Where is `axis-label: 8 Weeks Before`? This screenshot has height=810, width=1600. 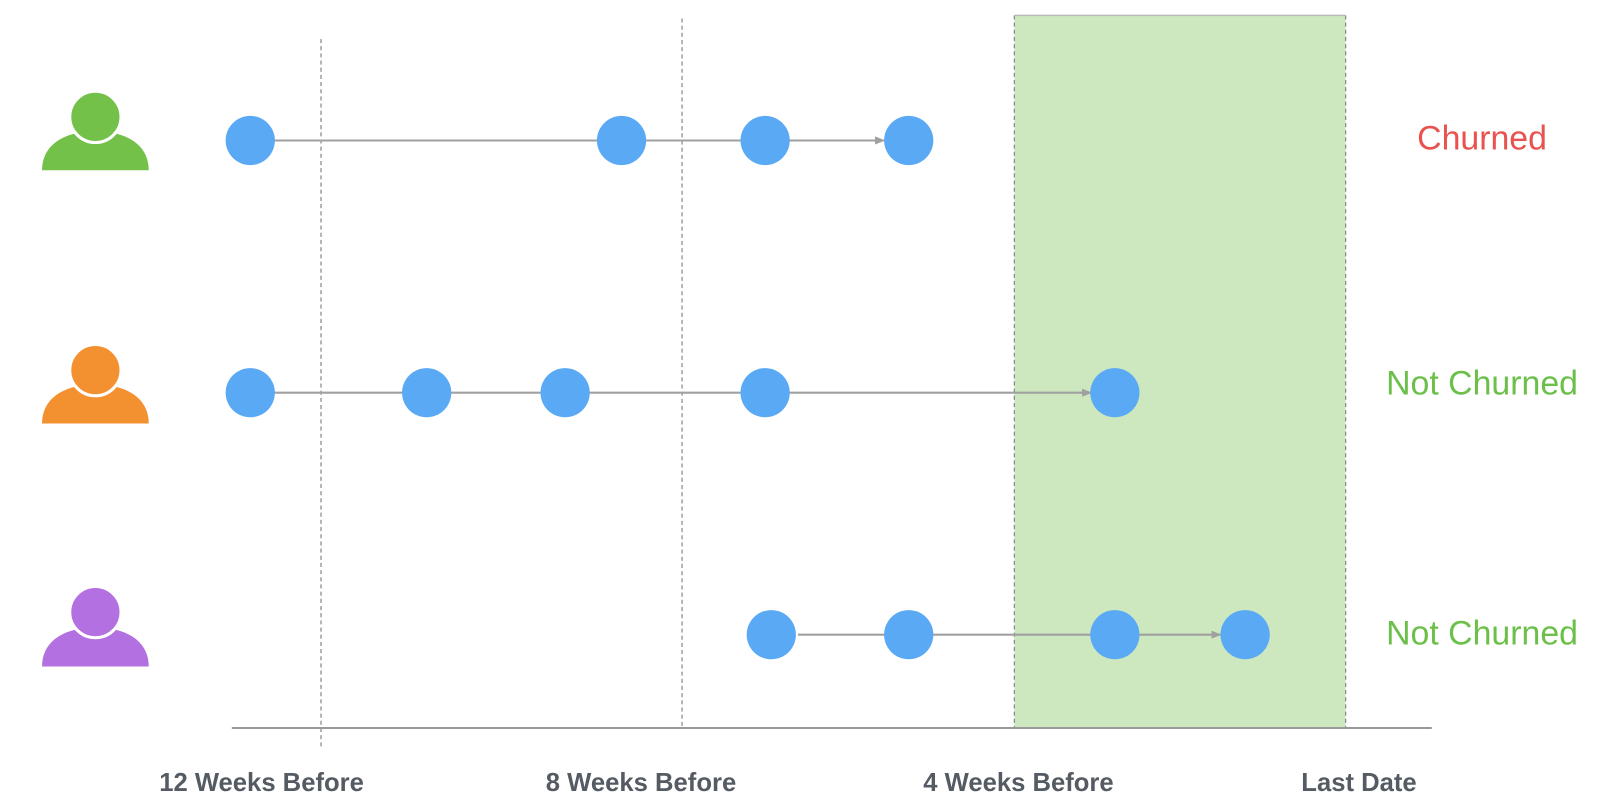 axis-label: 8 Weeks Before is located at coordinates (641, 783).